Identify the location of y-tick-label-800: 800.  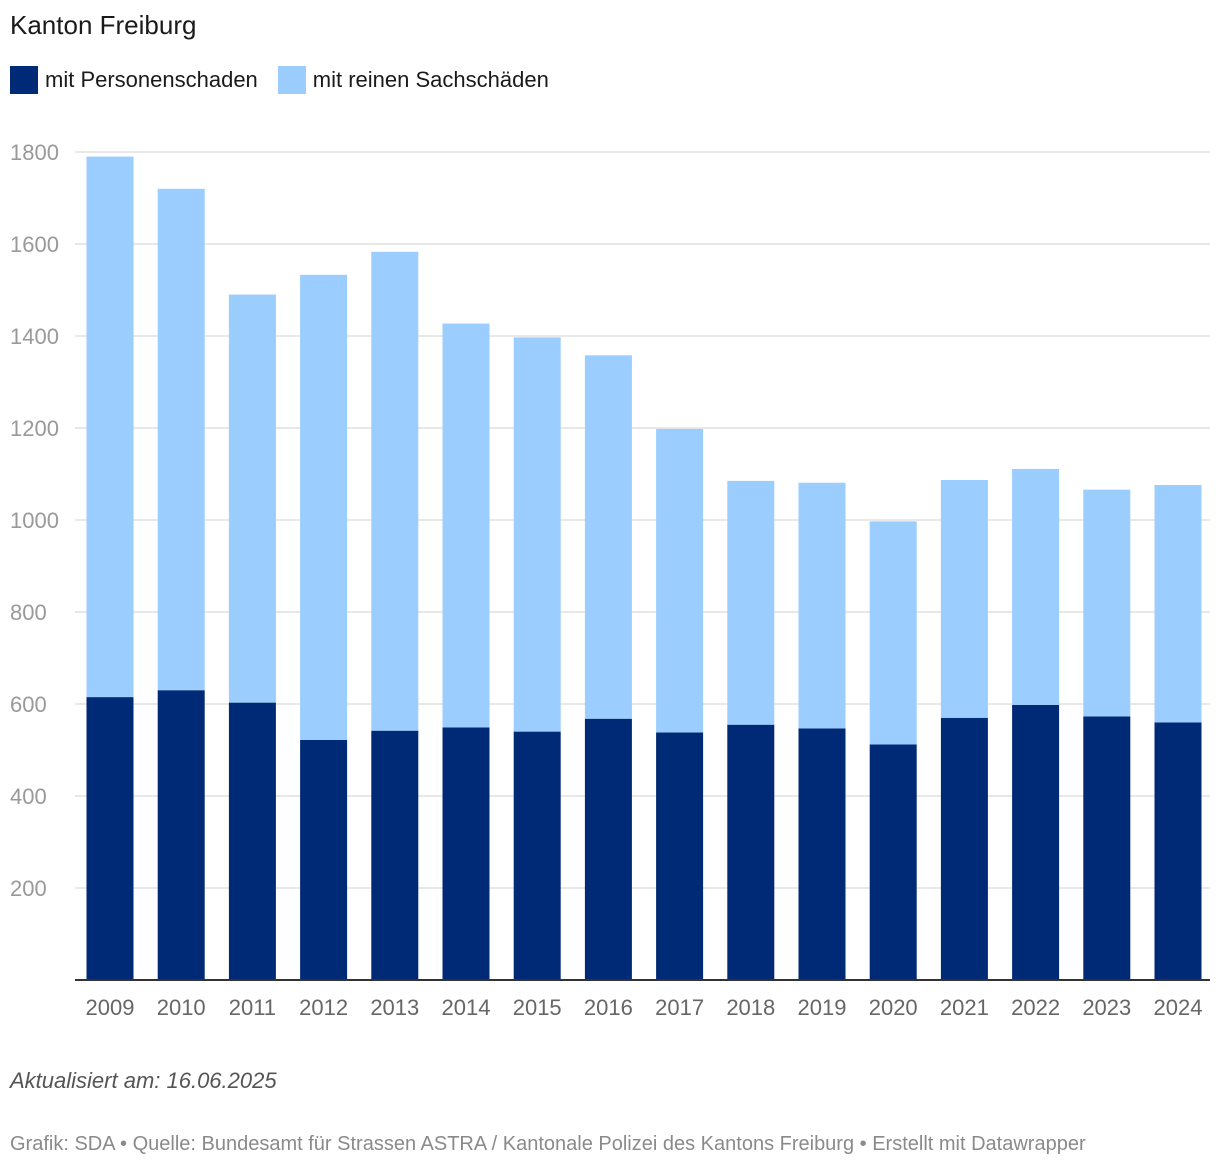
(28, 612).